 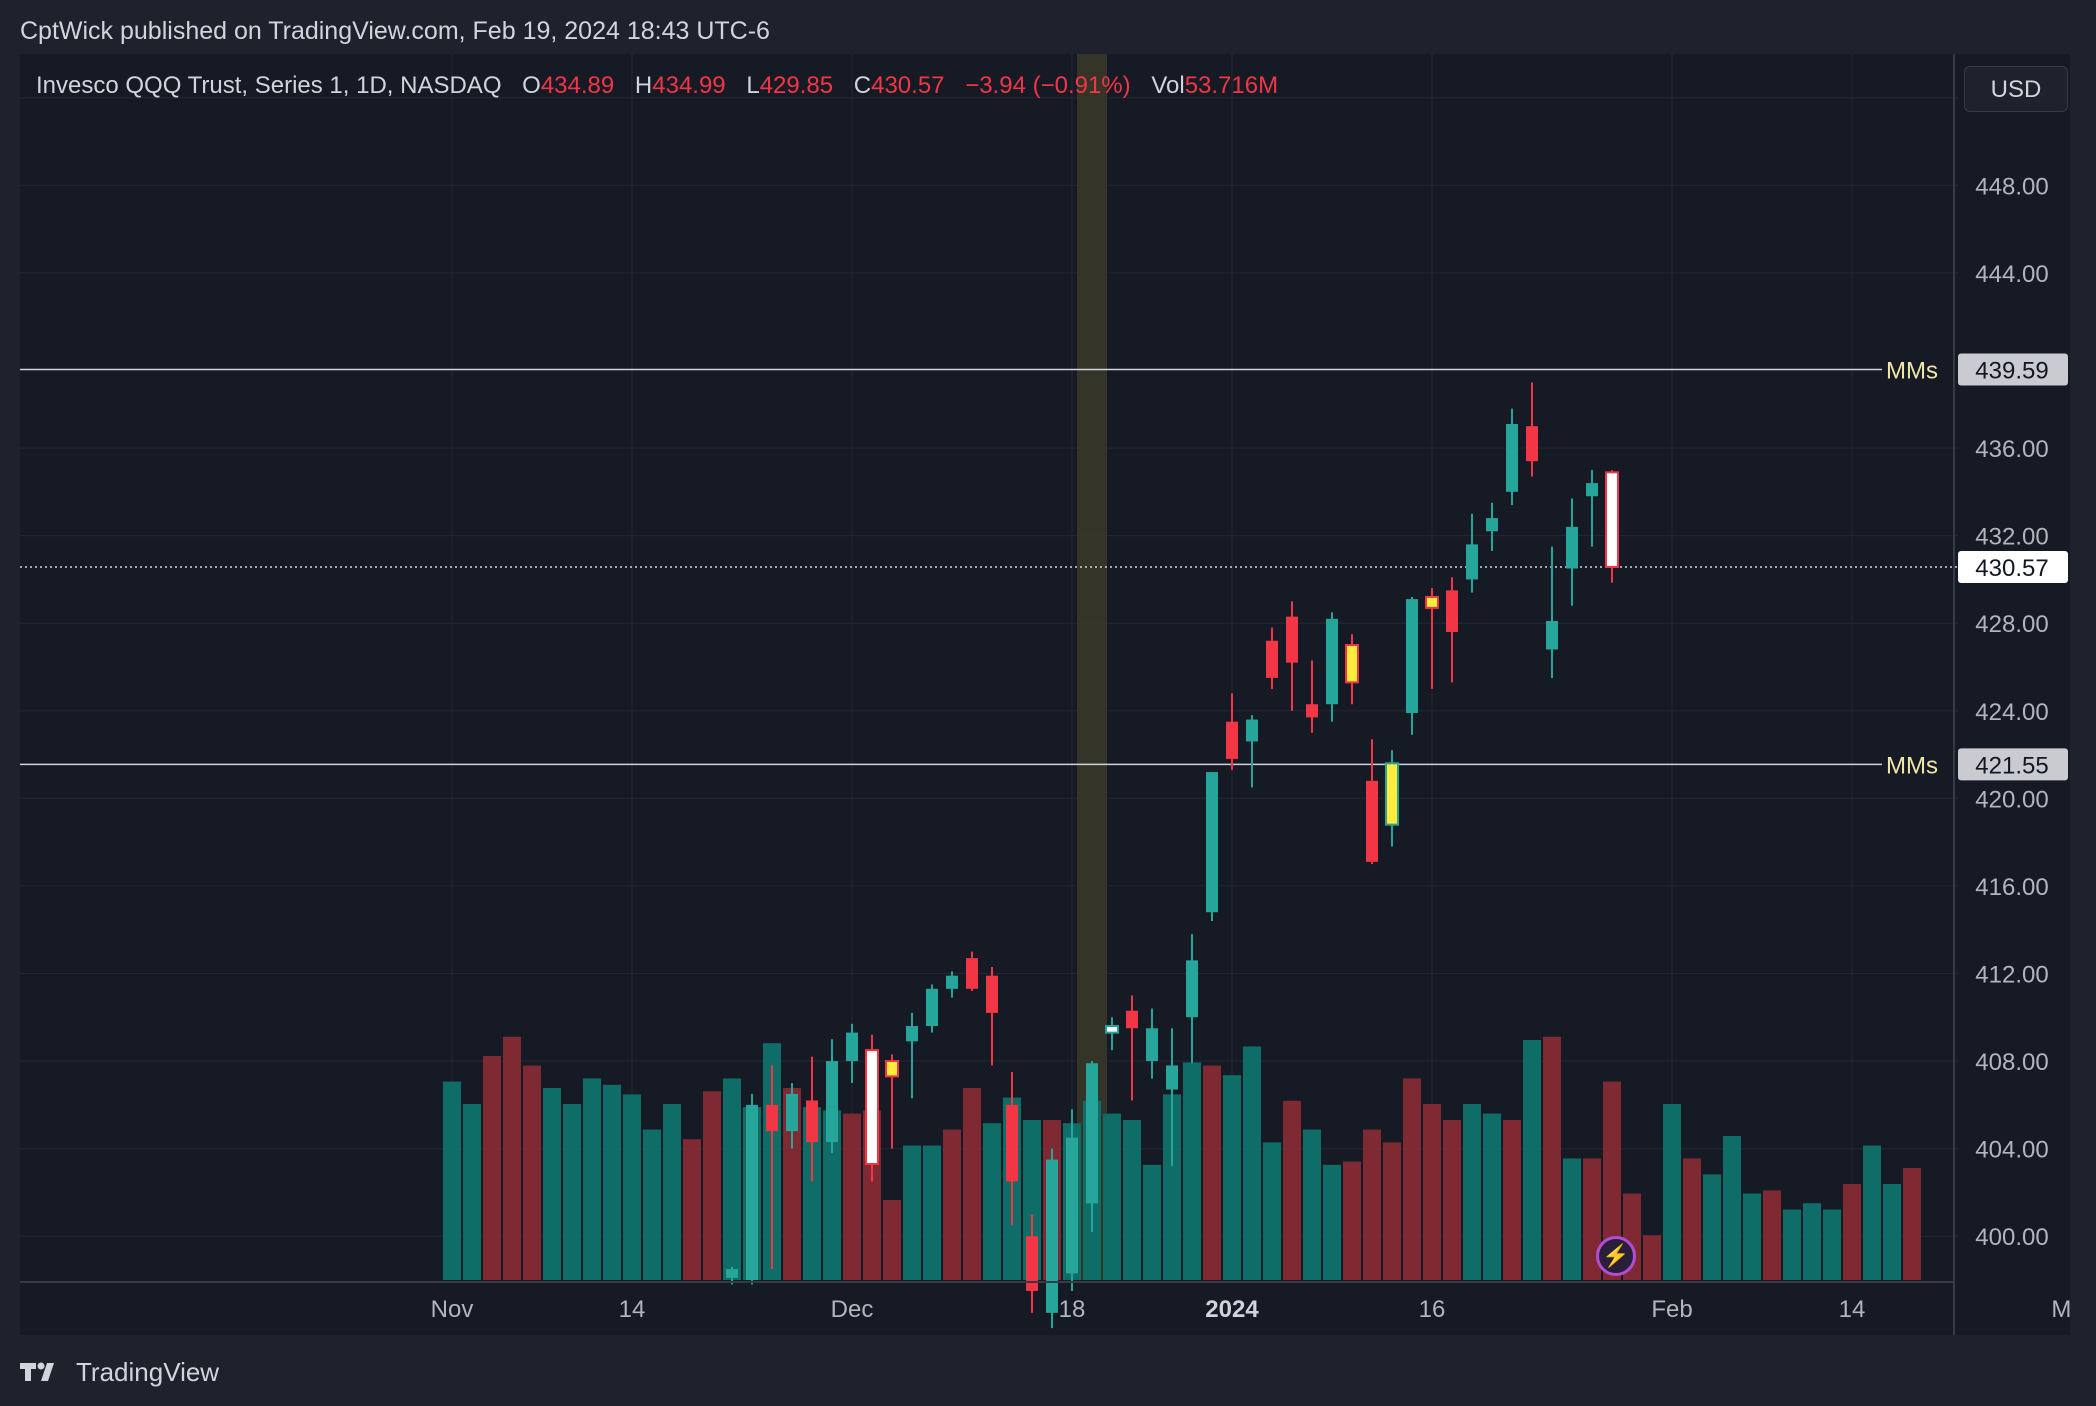 What do you see at coordinates (2060, 1309) in the screenshot?
I see `time-tick-label: Mar` at bounding box center [2060, 1309].